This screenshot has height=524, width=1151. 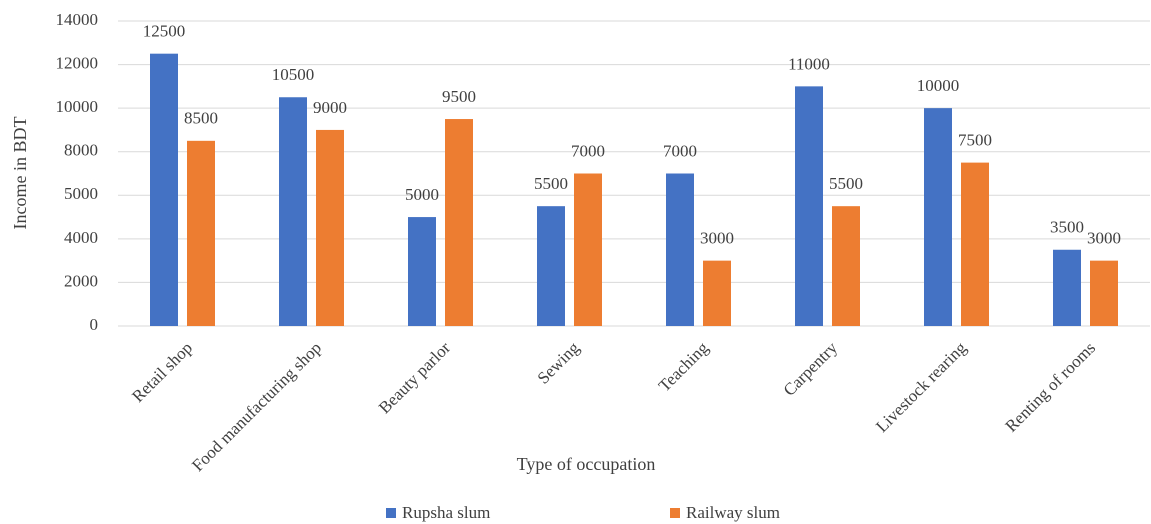 I want to click on x-tick-label: Beauty parlor, so click(x=414, y=377).